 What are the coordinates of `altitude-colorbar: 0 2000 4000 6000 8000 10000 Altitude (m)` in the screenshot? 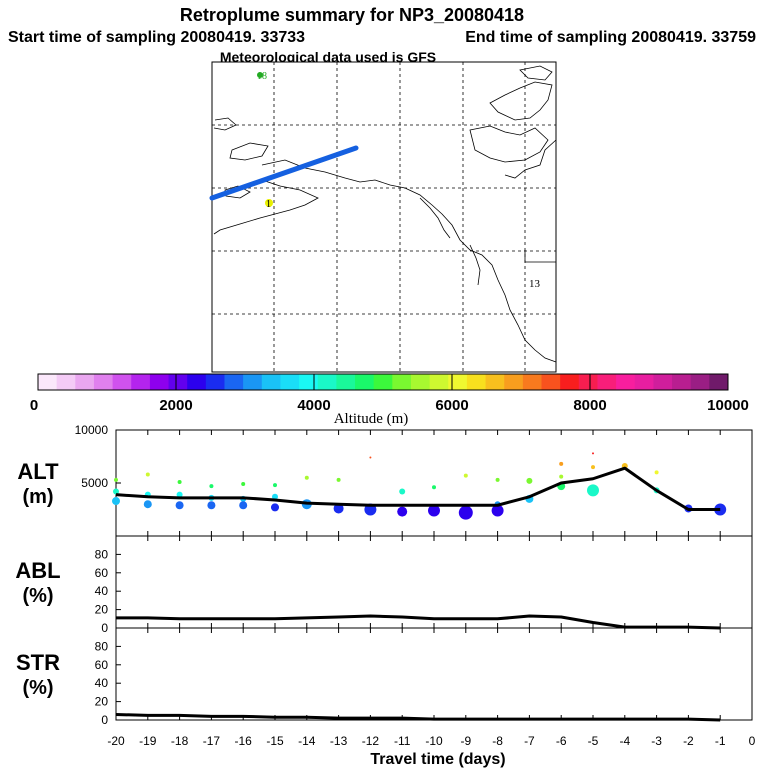 It's located at (389, 400).